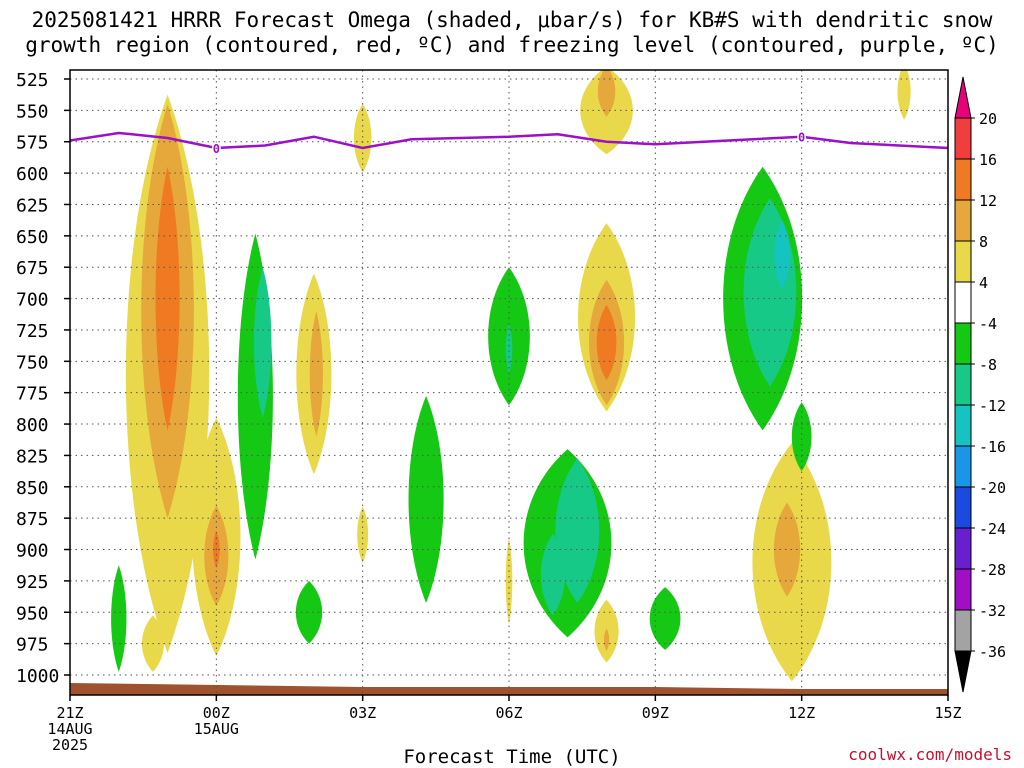  Describe the element at coordinates (980, 384) in the screenshot. I see `colorbar: 20 16 12 8 4 -4 -8 -12 -16 -20 -24 -28 -32 -36` at that location.